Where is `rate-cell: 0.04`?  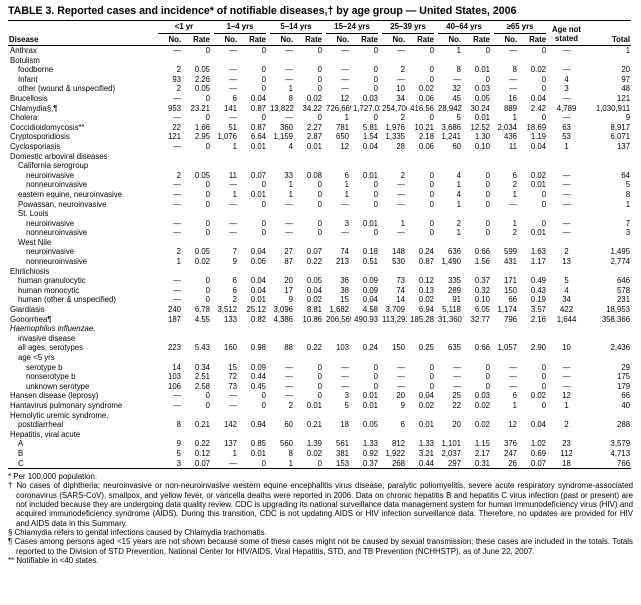
rate-cell: 0.04 is located at coordinates (426, 396).